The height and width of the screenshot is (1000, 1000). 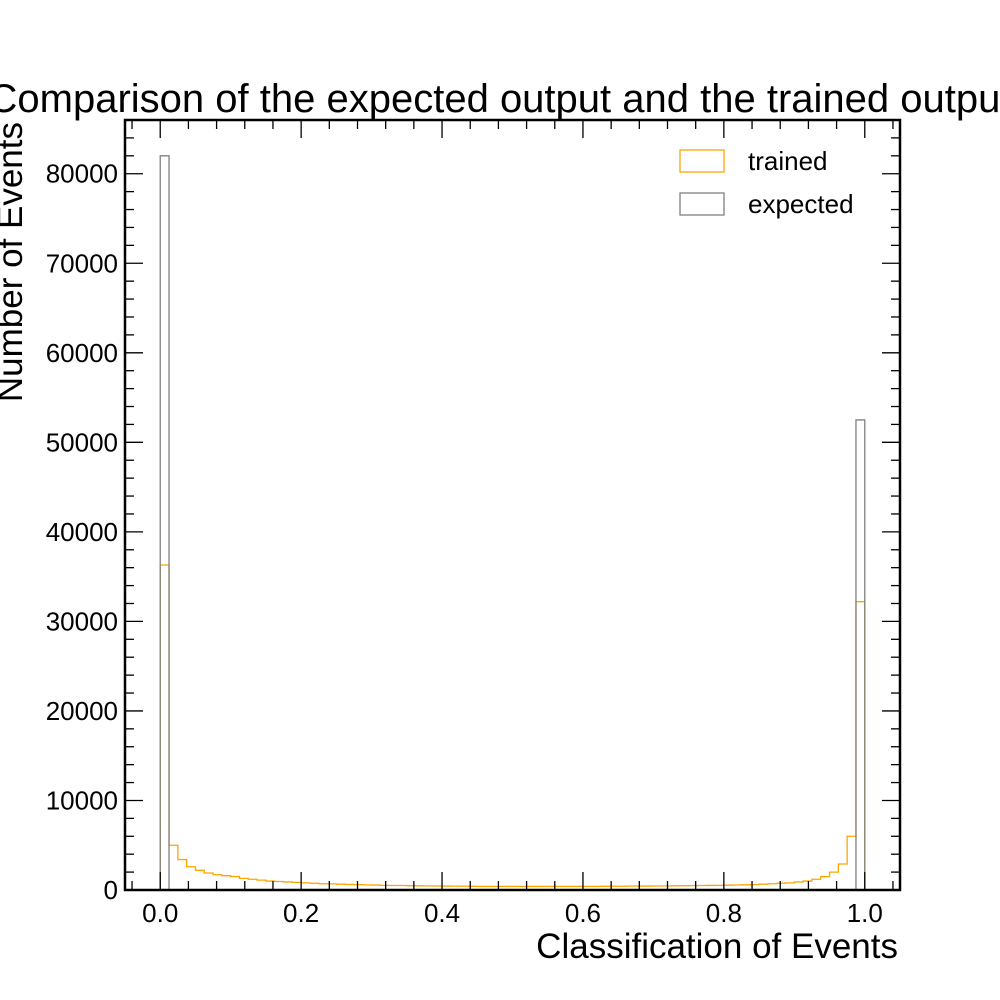 What do you see at coordinates (82, 442) in the screenshot?
I see `y-tick-label: 50000` at bounding box center [82, 442].